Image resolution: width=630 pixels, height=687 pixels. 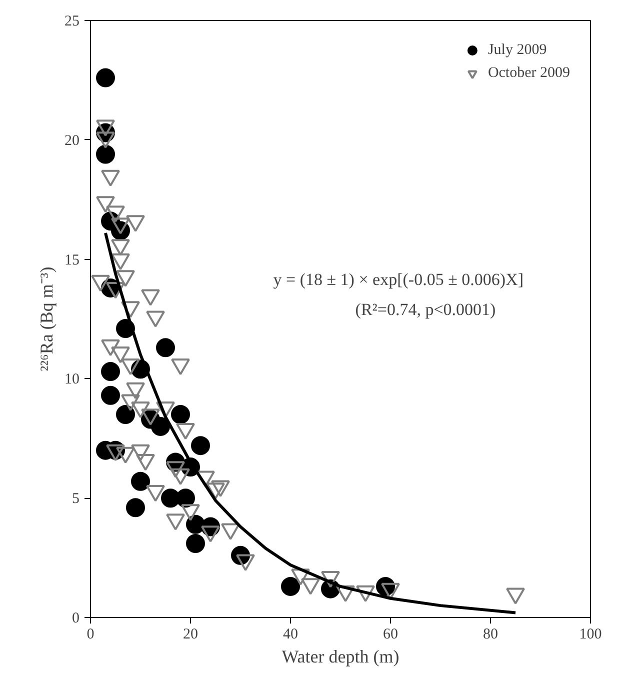 I want to click on x-tick-label: 80, so click(x=490, y=634).